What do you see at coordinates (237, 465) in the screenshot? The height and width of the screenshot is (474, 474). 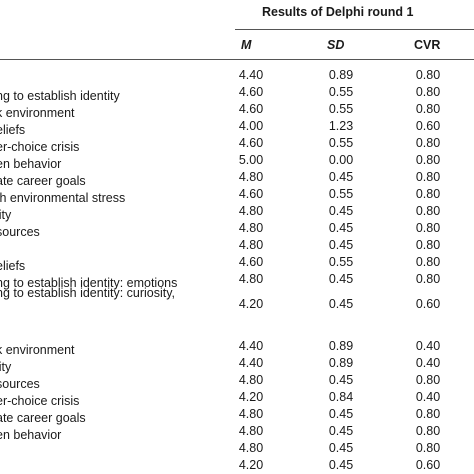 I see `table-row: 4.20 0.45 0.60` at bounding box center [237, 465].